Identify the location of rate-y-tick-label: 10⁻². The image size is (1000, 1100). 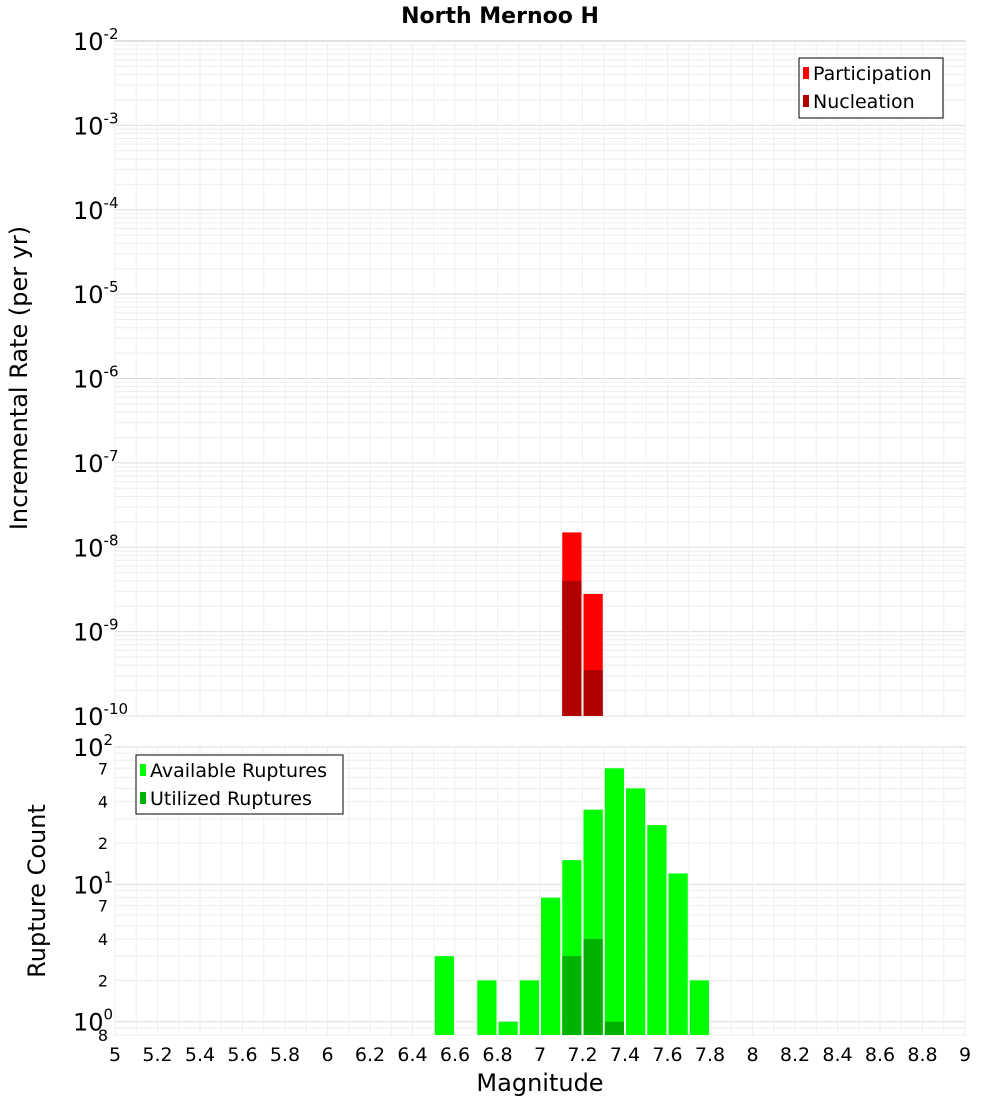
(96, 40).